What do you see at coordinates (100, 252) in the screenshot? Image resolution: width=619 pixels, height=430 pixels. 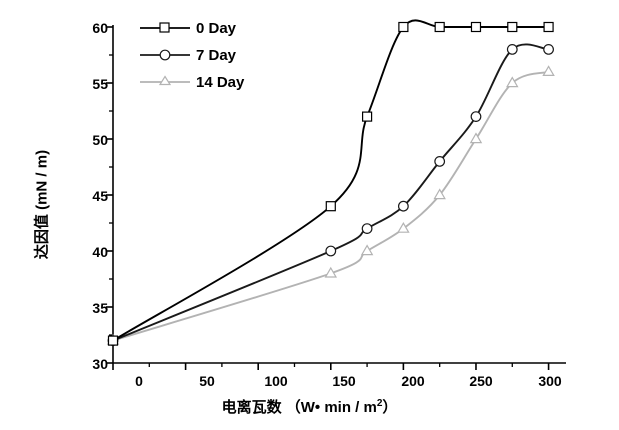 I see `y-tick-label-40: 40` at bounding box center [100, 252].